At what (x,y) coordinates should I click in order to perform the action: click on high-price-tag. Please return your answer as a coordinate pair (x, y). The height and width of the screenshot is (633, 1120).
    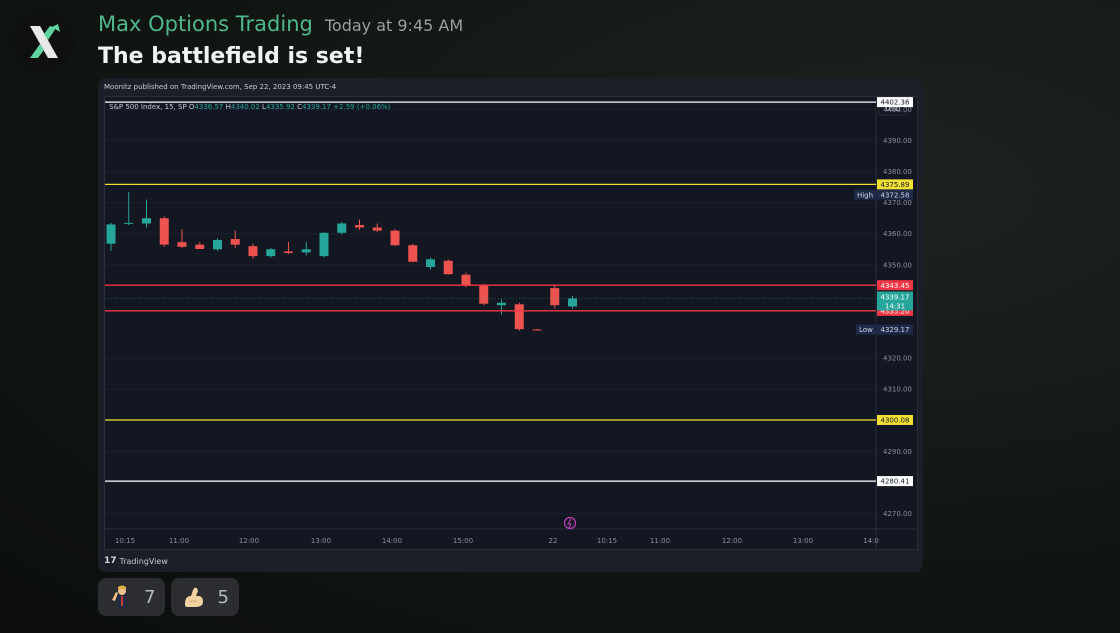
    Looking at the image, I should click on (895, 194).